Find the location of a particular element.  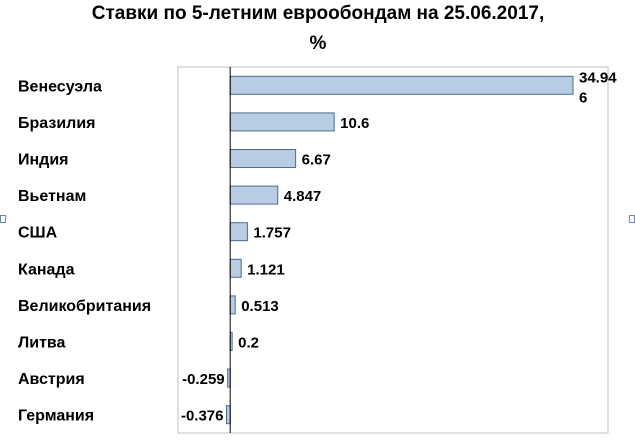

data-label: 1.757 is located at coordinates (272, 233).